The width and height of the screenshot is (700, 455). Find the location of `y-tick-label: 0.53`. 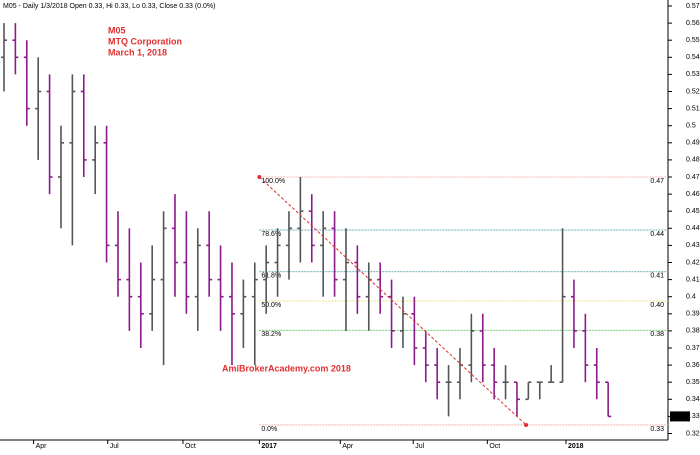

y-tick-label: 0.53 is located at coordinates (693, 74).